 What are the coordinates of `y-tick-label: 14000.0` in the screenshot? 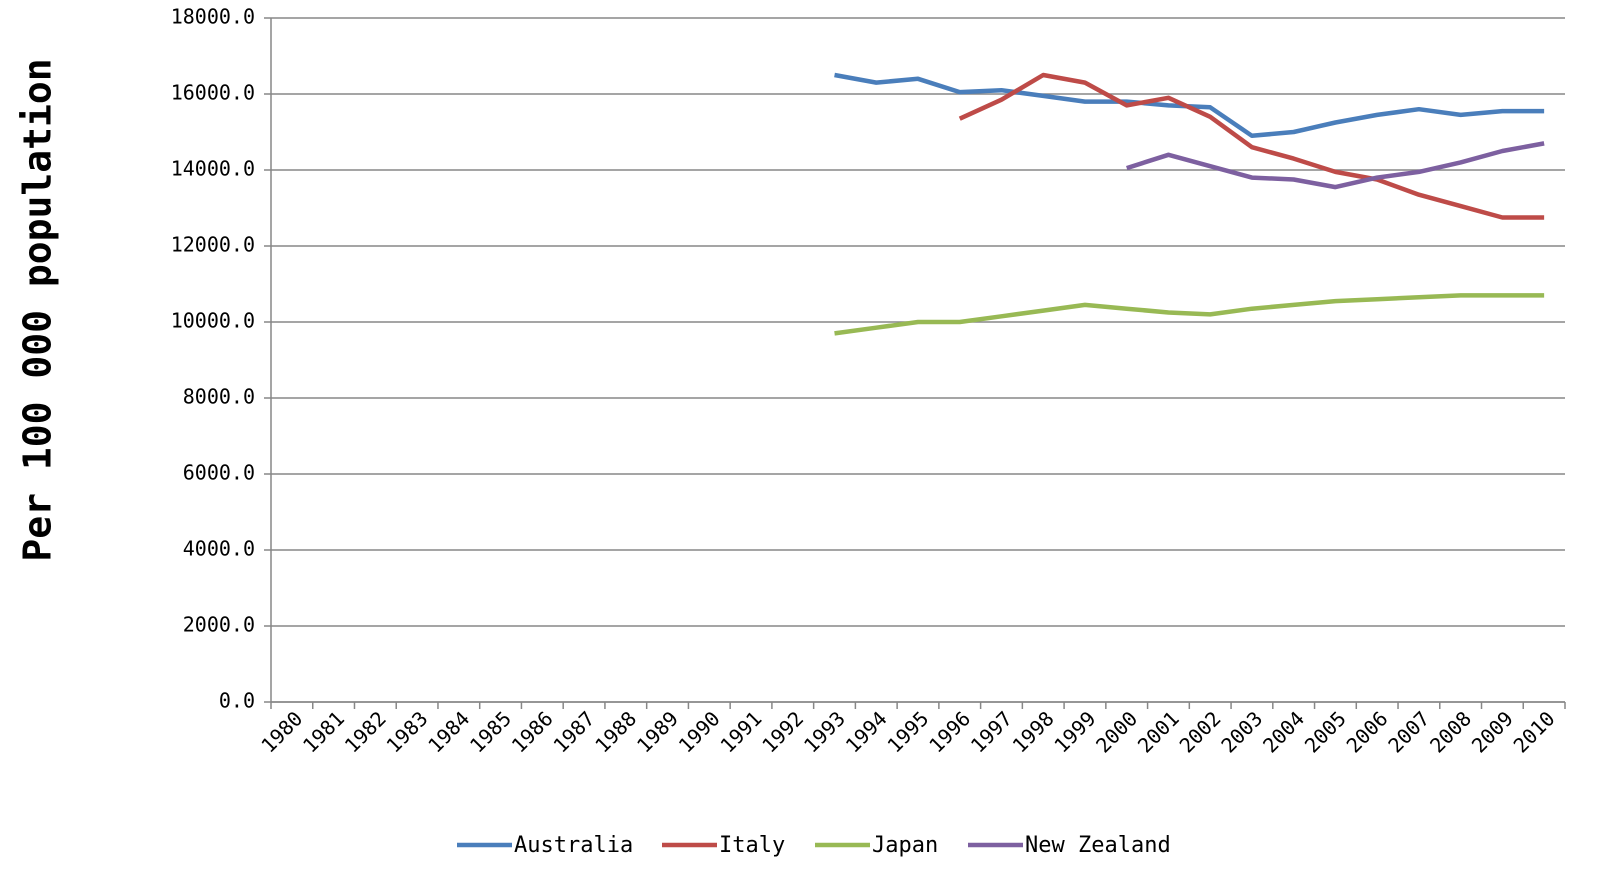 It's located at (213, 169).